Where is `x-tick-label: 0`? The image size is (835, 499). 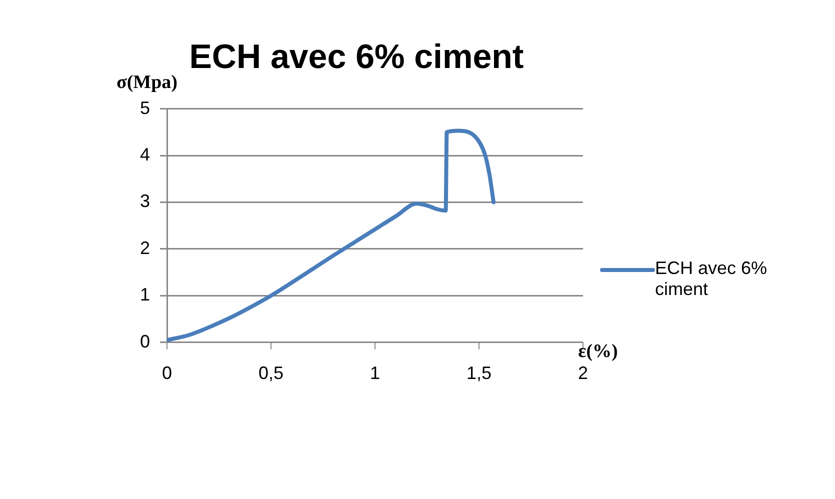 x-tick-label: 0 is located at coordinates (167, 373).